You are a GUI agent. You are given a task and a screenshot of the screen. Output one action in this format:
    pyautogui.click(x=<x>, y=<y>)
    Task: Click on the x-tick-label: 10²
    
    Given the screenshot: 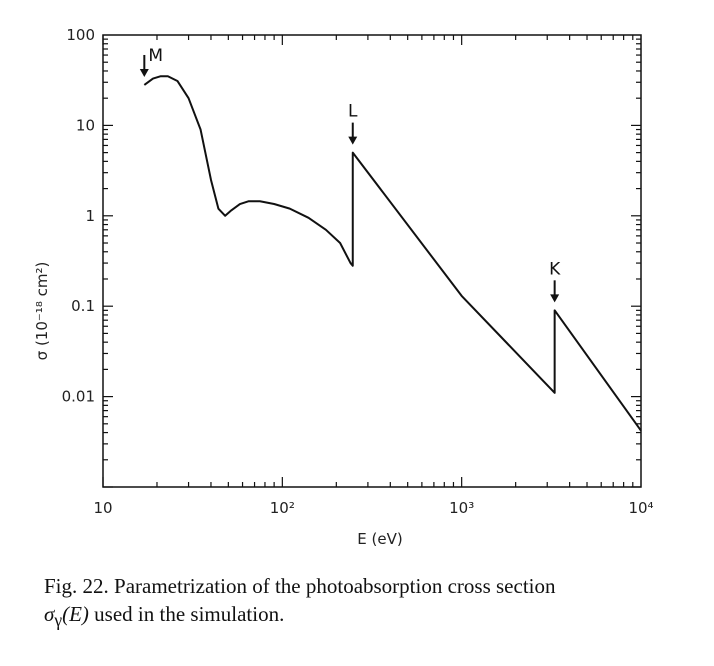 What is the action you would take?
    pyautogui.click(x=282, y=508)
    